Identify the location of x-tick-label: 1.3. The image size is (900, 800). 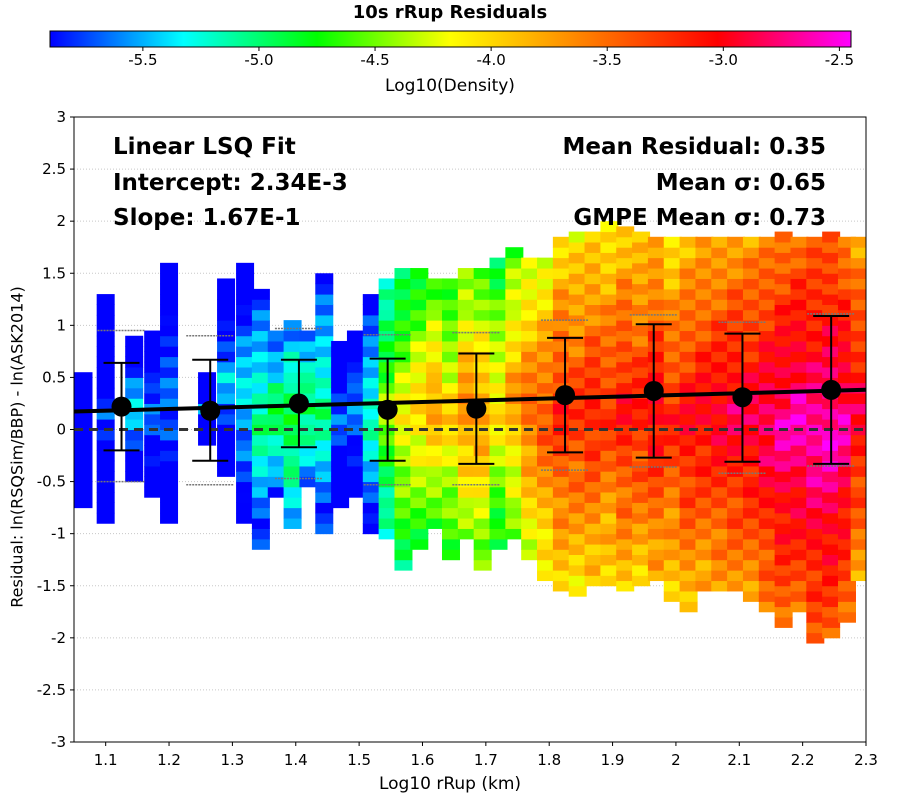
(232, 760).